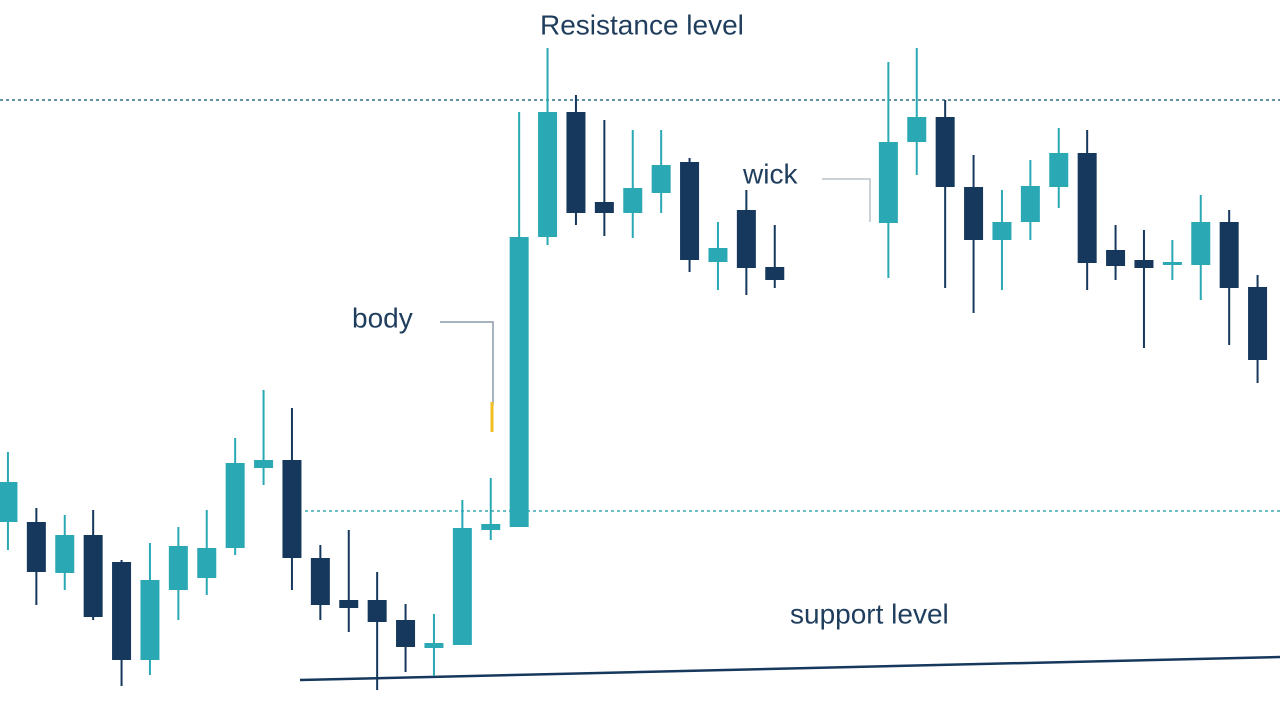 This screenshot has height=720, width=1280. What do you see at coordinates (846, 200) in the screenshot?
I see `wick-connector` at bounding box center [846, 200].